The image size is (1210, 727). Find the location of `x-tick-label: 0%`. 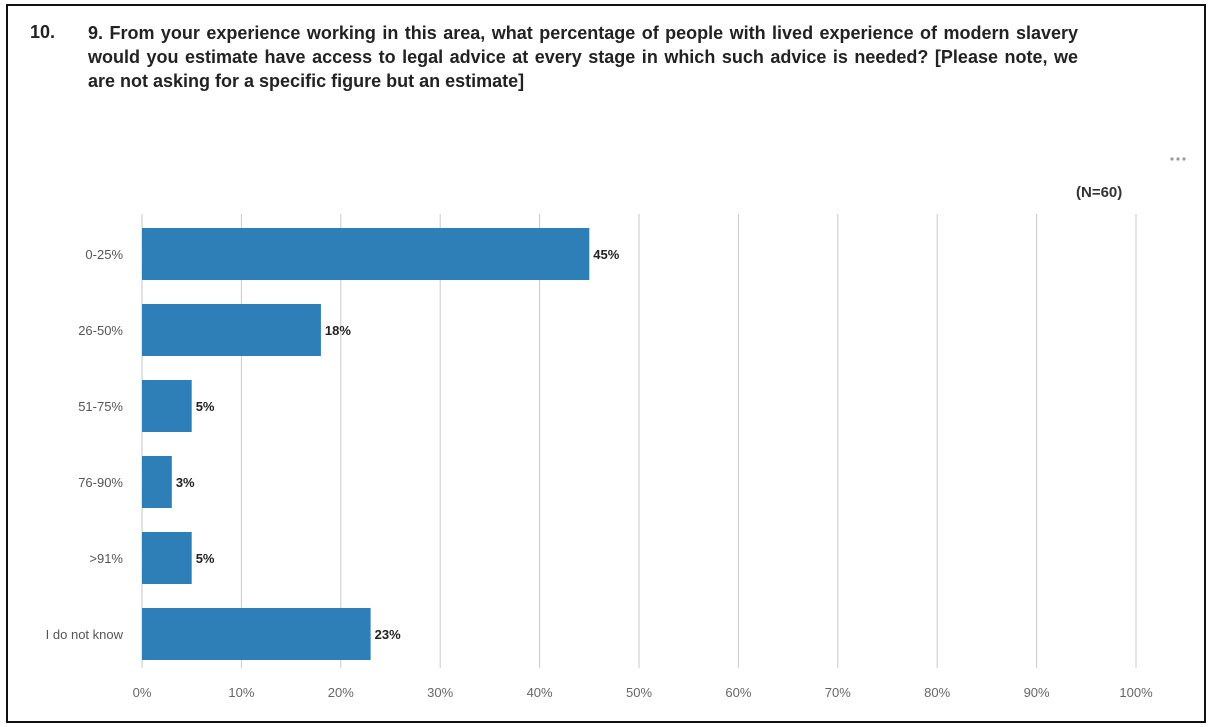

x-tick-label: 0% is located at coordinates (142, 692).